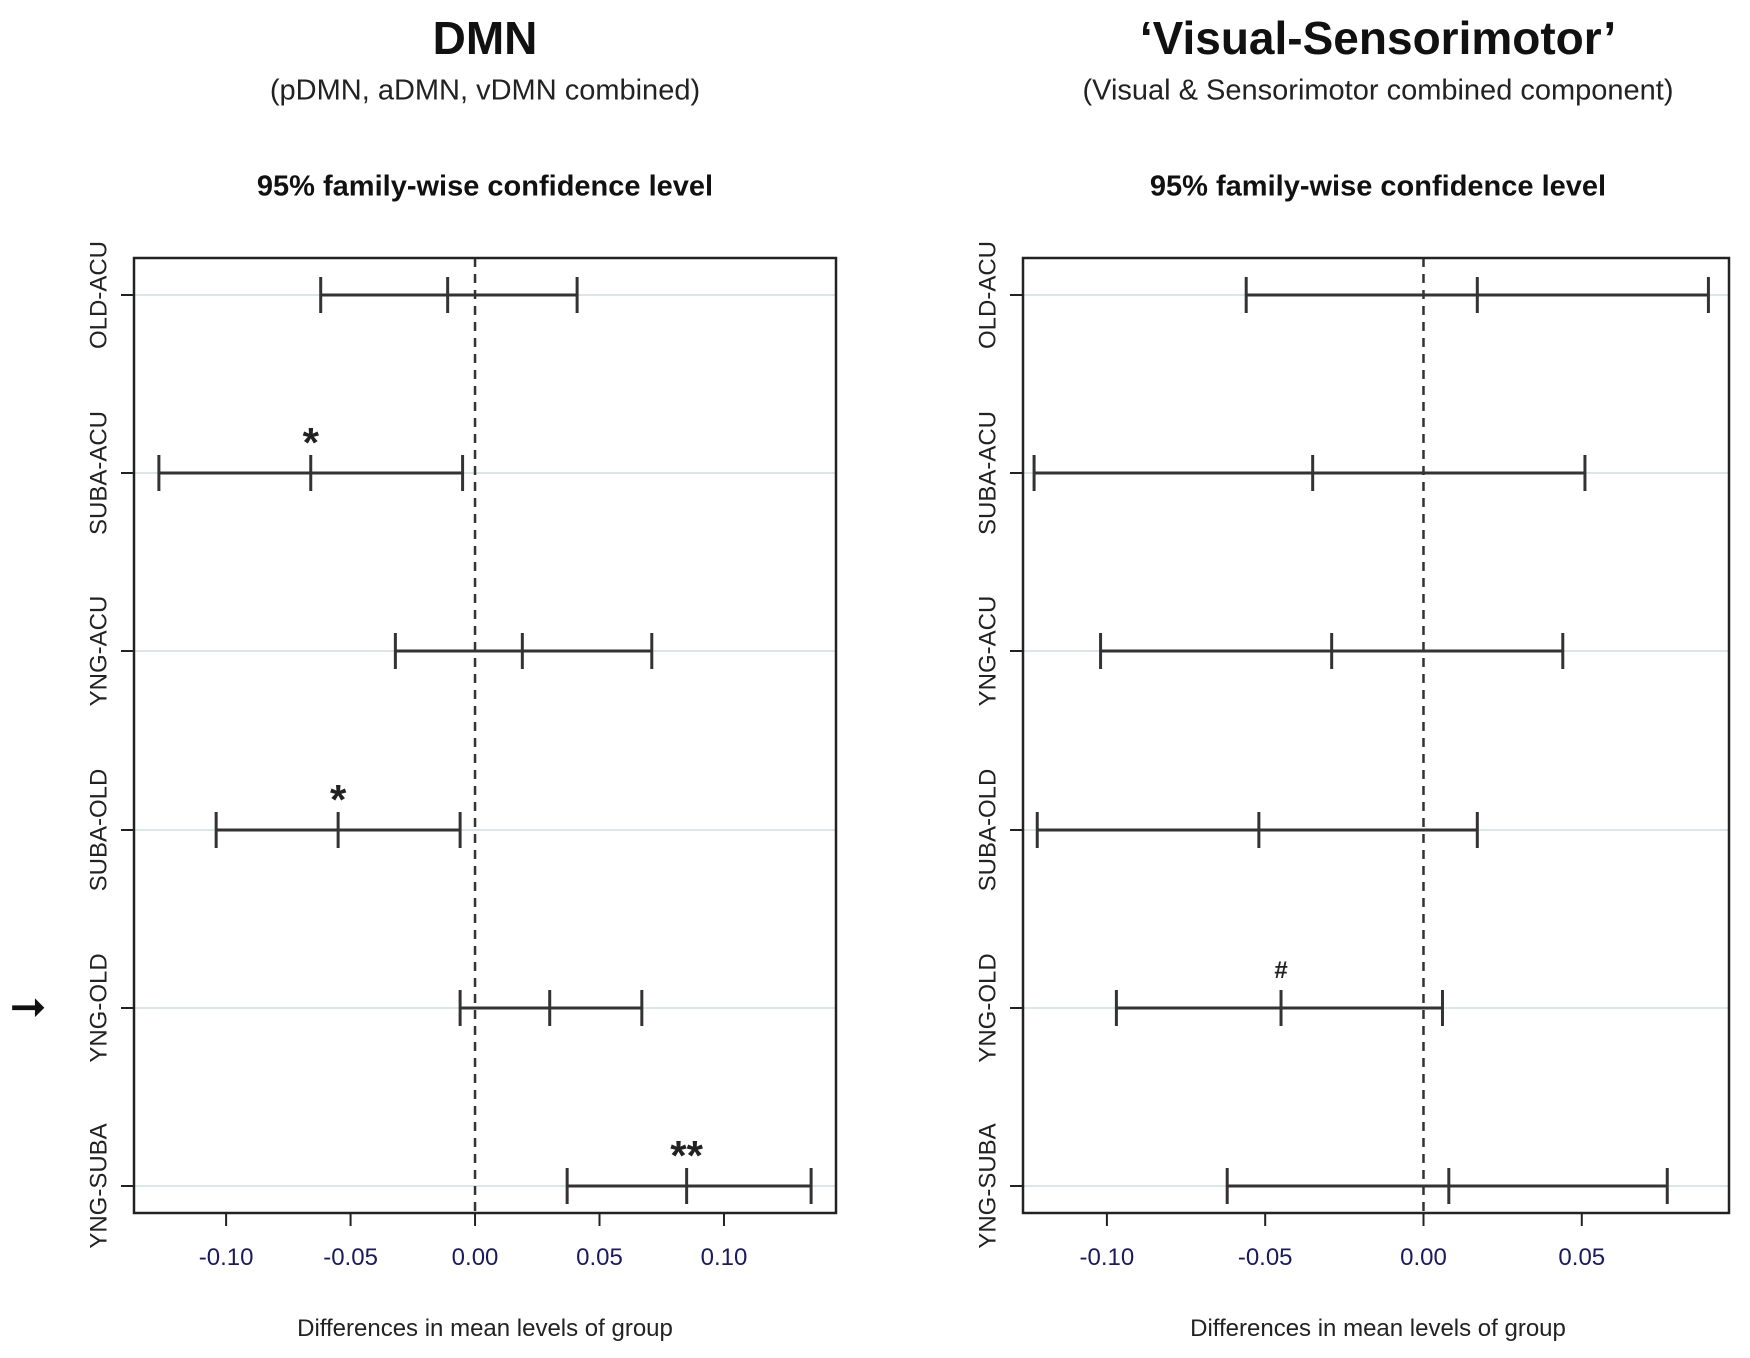  Describe the element at coordinates (987, 473) in the screenshot. I see `chart-2-category-label-suba-acu: SUBA-ACU` at that location.